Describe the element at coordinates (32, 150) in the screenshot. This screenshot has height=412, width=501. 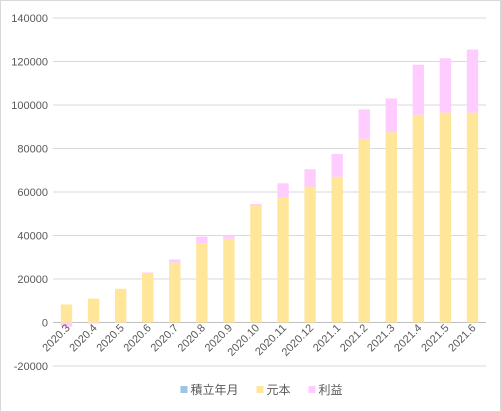
I see `y-tick-label: 80000` at that location.